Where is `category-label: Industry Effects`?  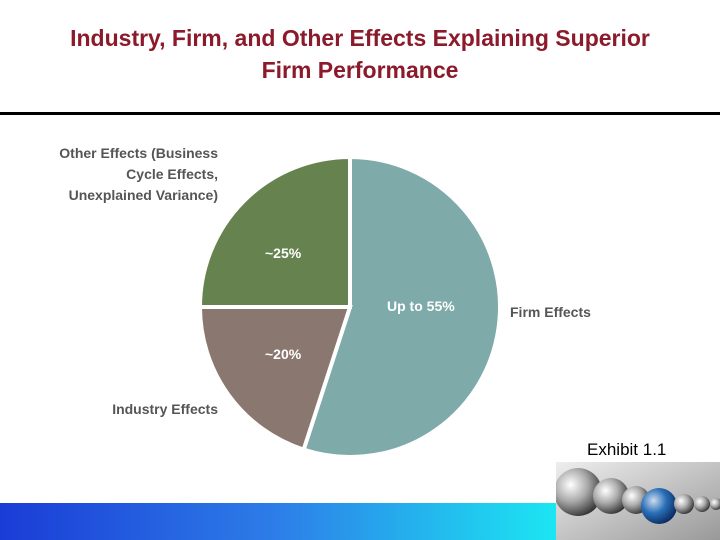
category-label: Industry Effects is located at coordinates (165, 409).